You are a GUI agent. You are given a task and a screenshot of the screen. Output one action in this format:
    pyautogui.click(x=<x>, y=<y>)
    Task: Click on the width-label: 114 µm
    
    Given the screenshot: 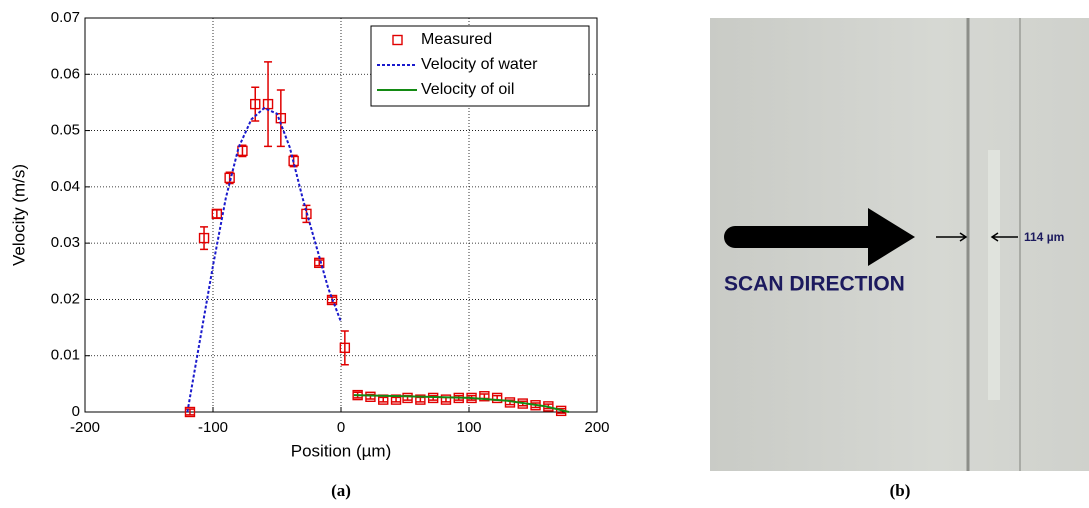 What is the action you would take?
    pyautogui.click(x=1044, y=237)
    